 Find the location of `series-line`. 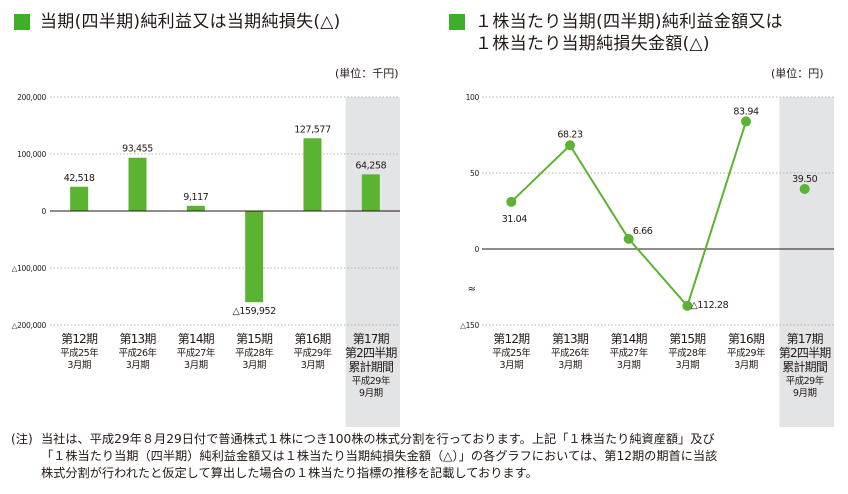

series-line is located at coordinates (628, 214).